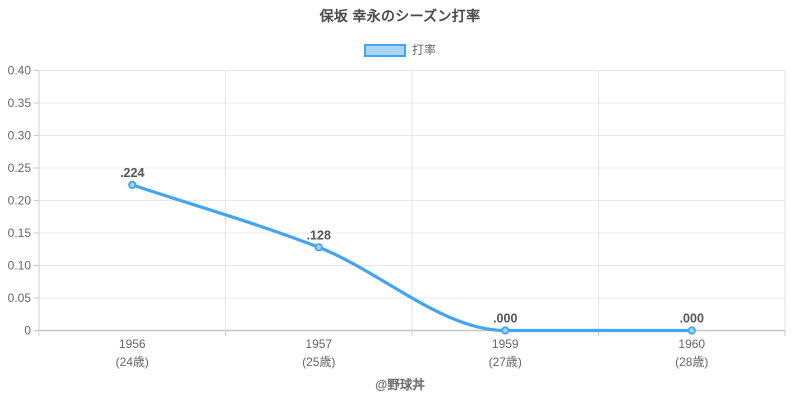 The width and height of the screenshot is (800, 400). I want to click on y-tick-label: 0.10, so click(20, 266).